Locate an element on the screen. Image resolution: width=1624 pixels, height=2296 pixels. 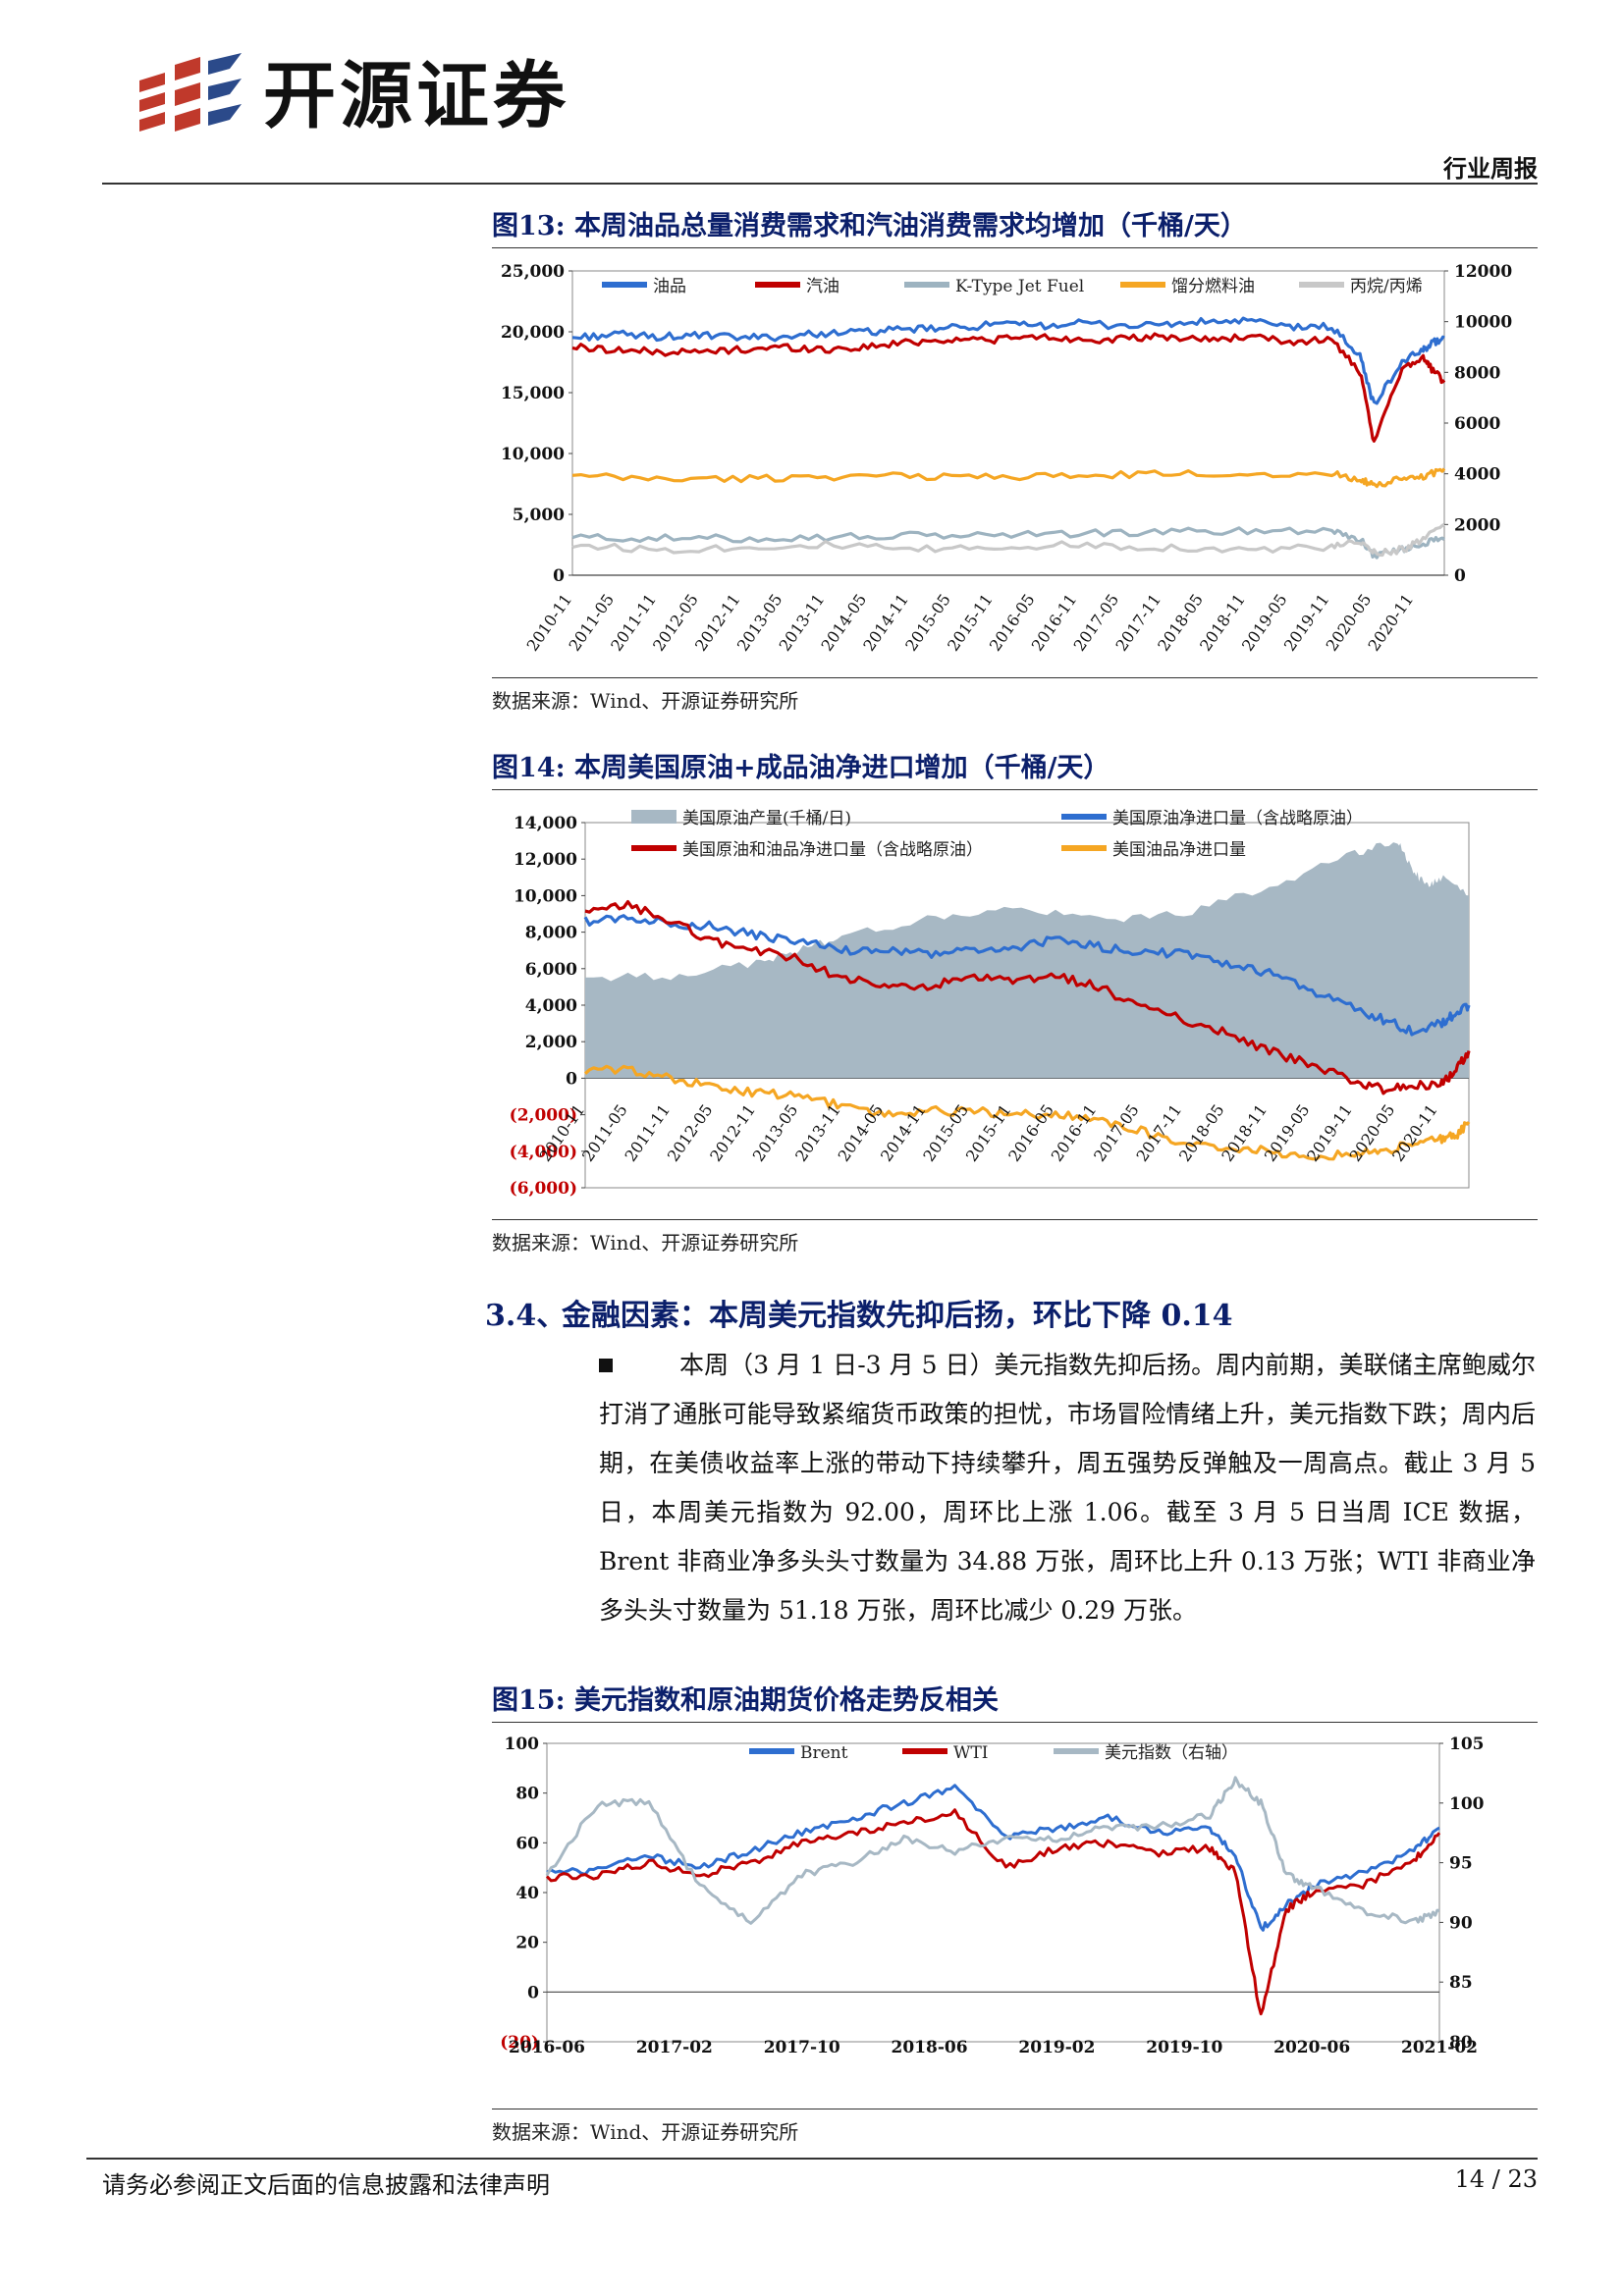
y-right-tick-label: 10000 is located at coordinates (1483, 323).